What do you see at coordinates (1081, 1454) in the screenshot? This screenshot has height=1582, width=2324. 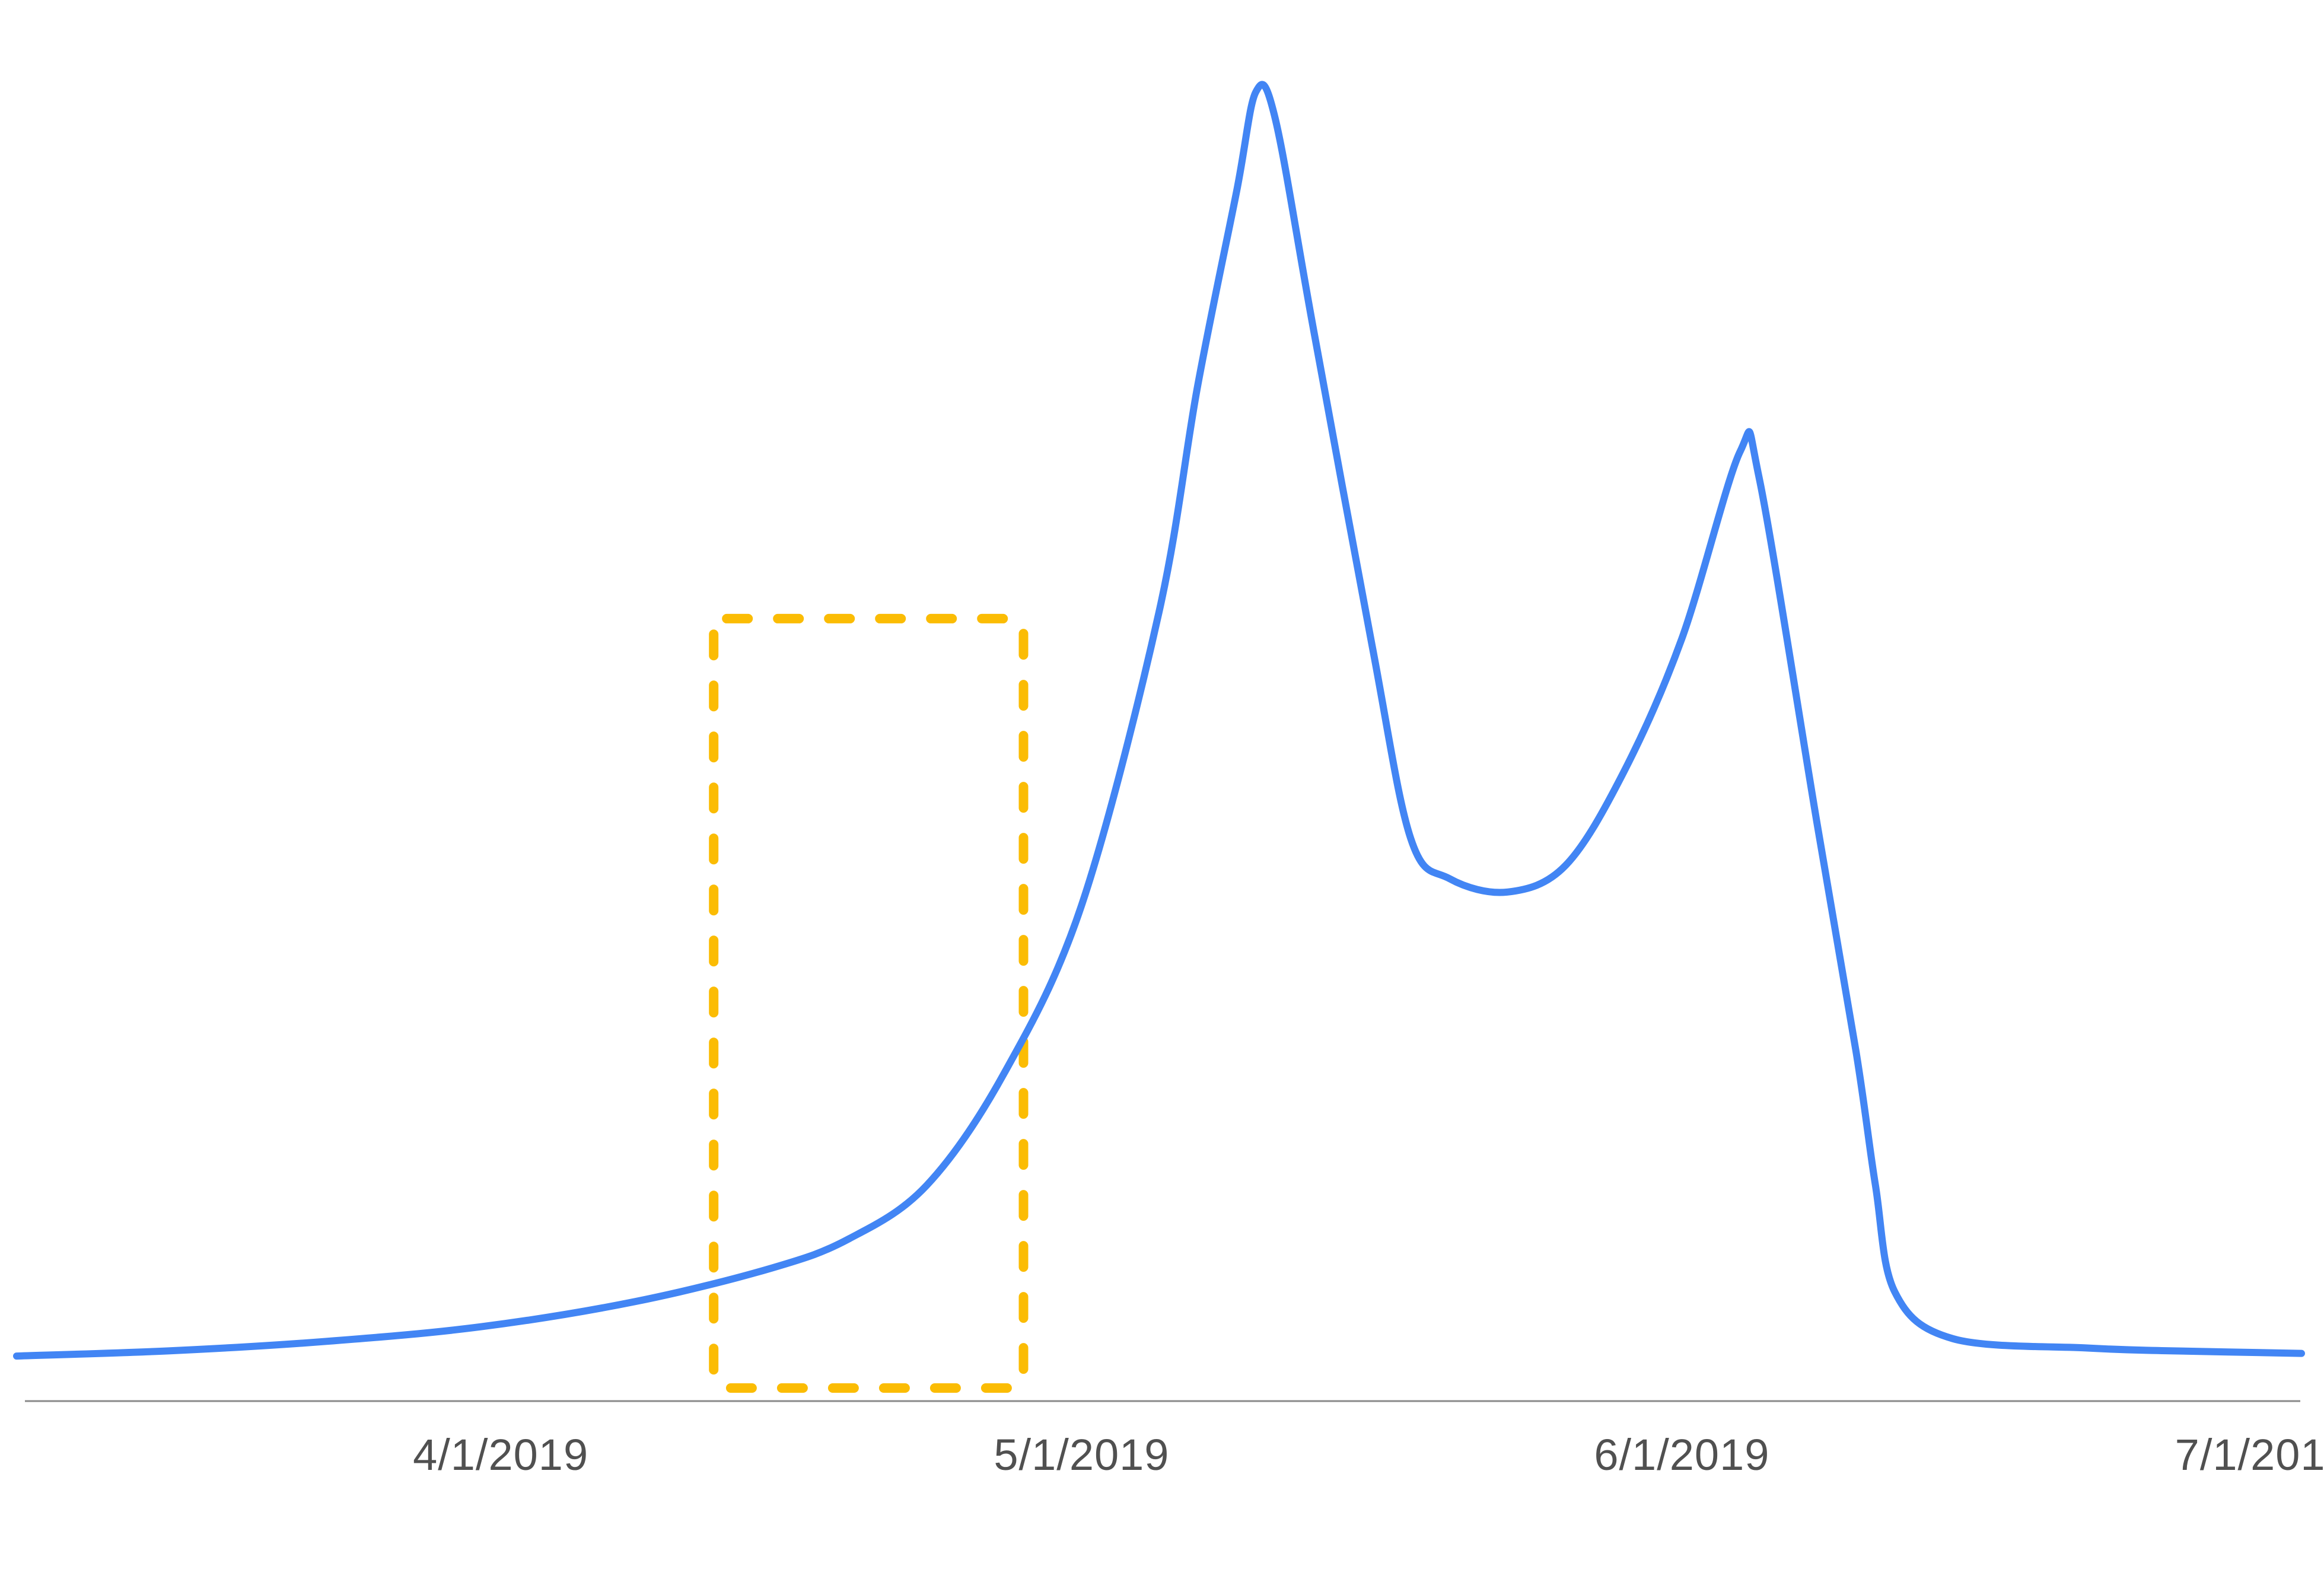 I see `x-tick-label: 5/1/2019` at bounding box center [1081, 1454].